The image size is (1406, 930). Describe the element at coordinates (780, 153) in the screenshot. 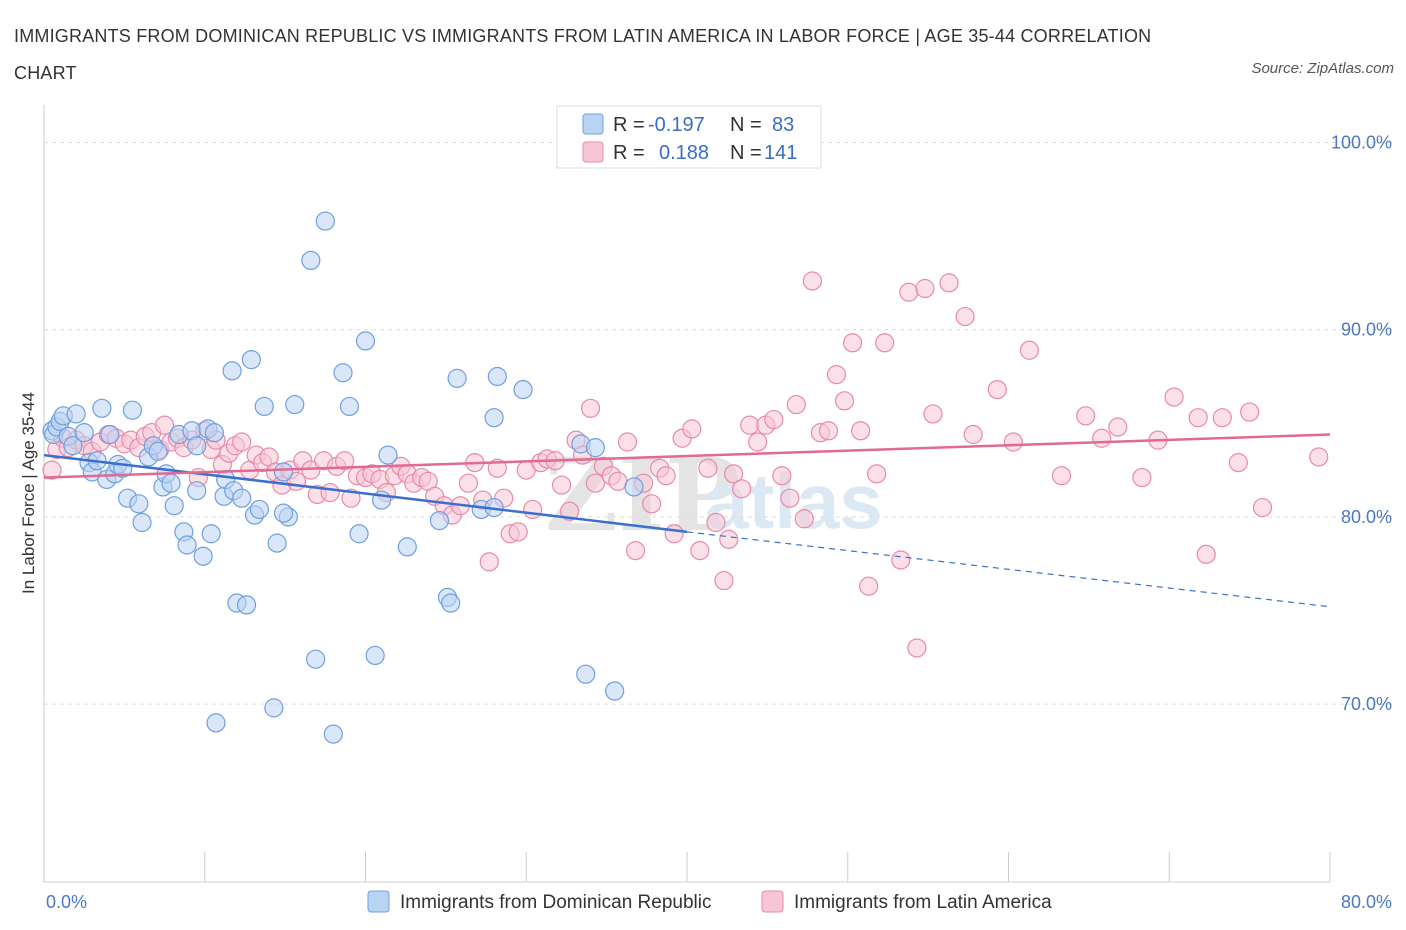

I see `legend-n-value-2: 141` at that location.